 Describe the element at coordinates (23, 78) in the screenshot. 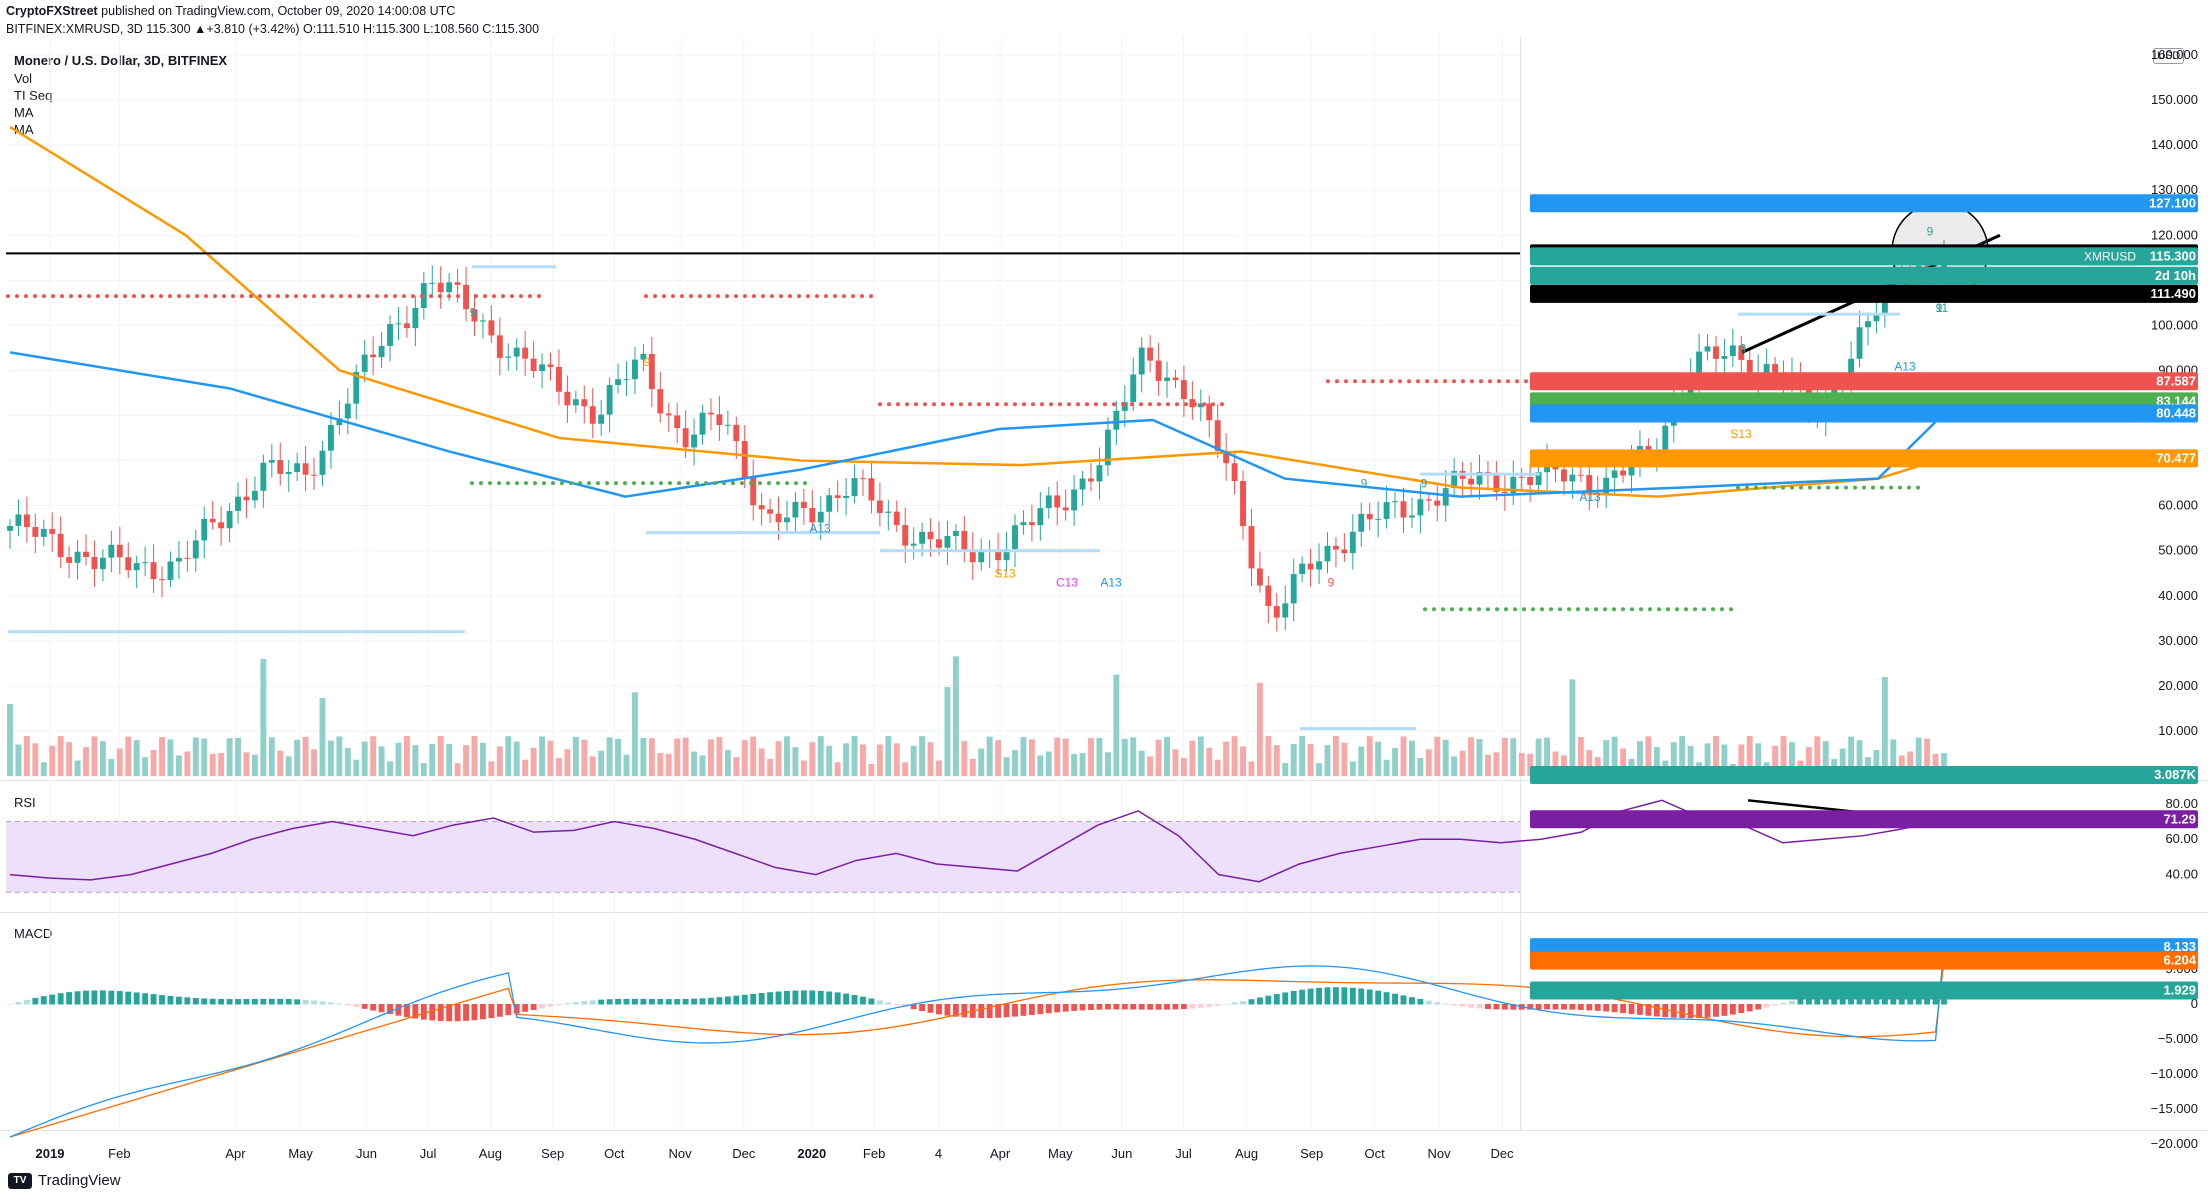

I see `indicator-vol: Vol` at that location.